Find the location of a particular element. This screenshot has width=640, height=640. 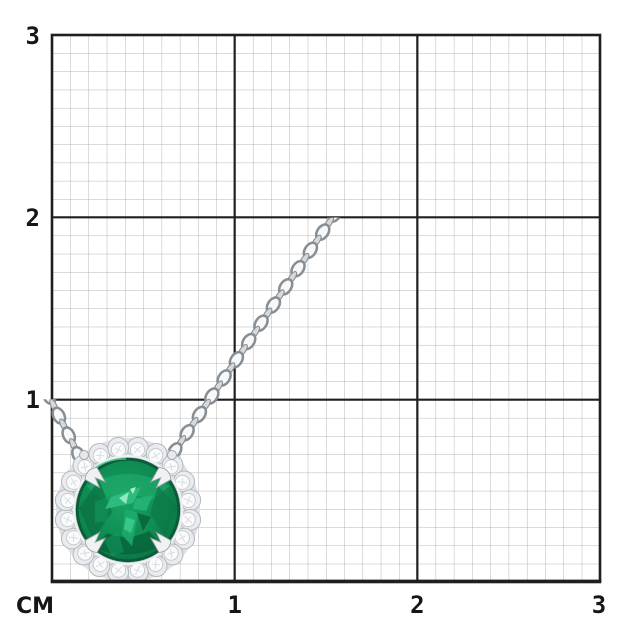

emerald-gemstone is located at coordinates (128, 510).